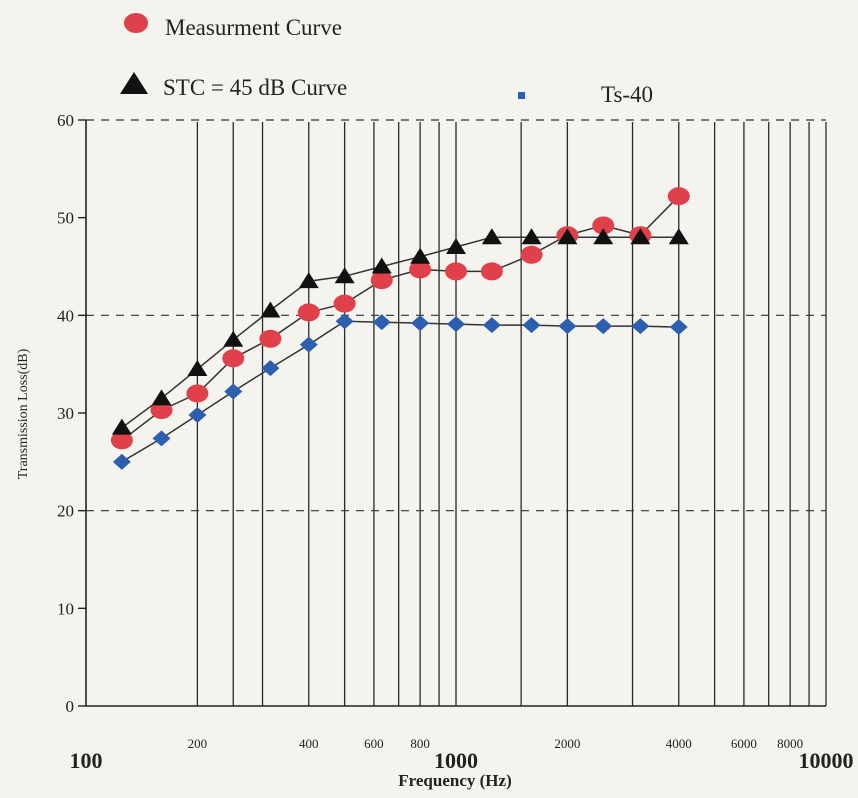 Image resolution: width=858 pixels, height=798 pixels. Describe the element at coordinates (65, 218) in the screenshot. I see `y-tick-label: 50` at that location.